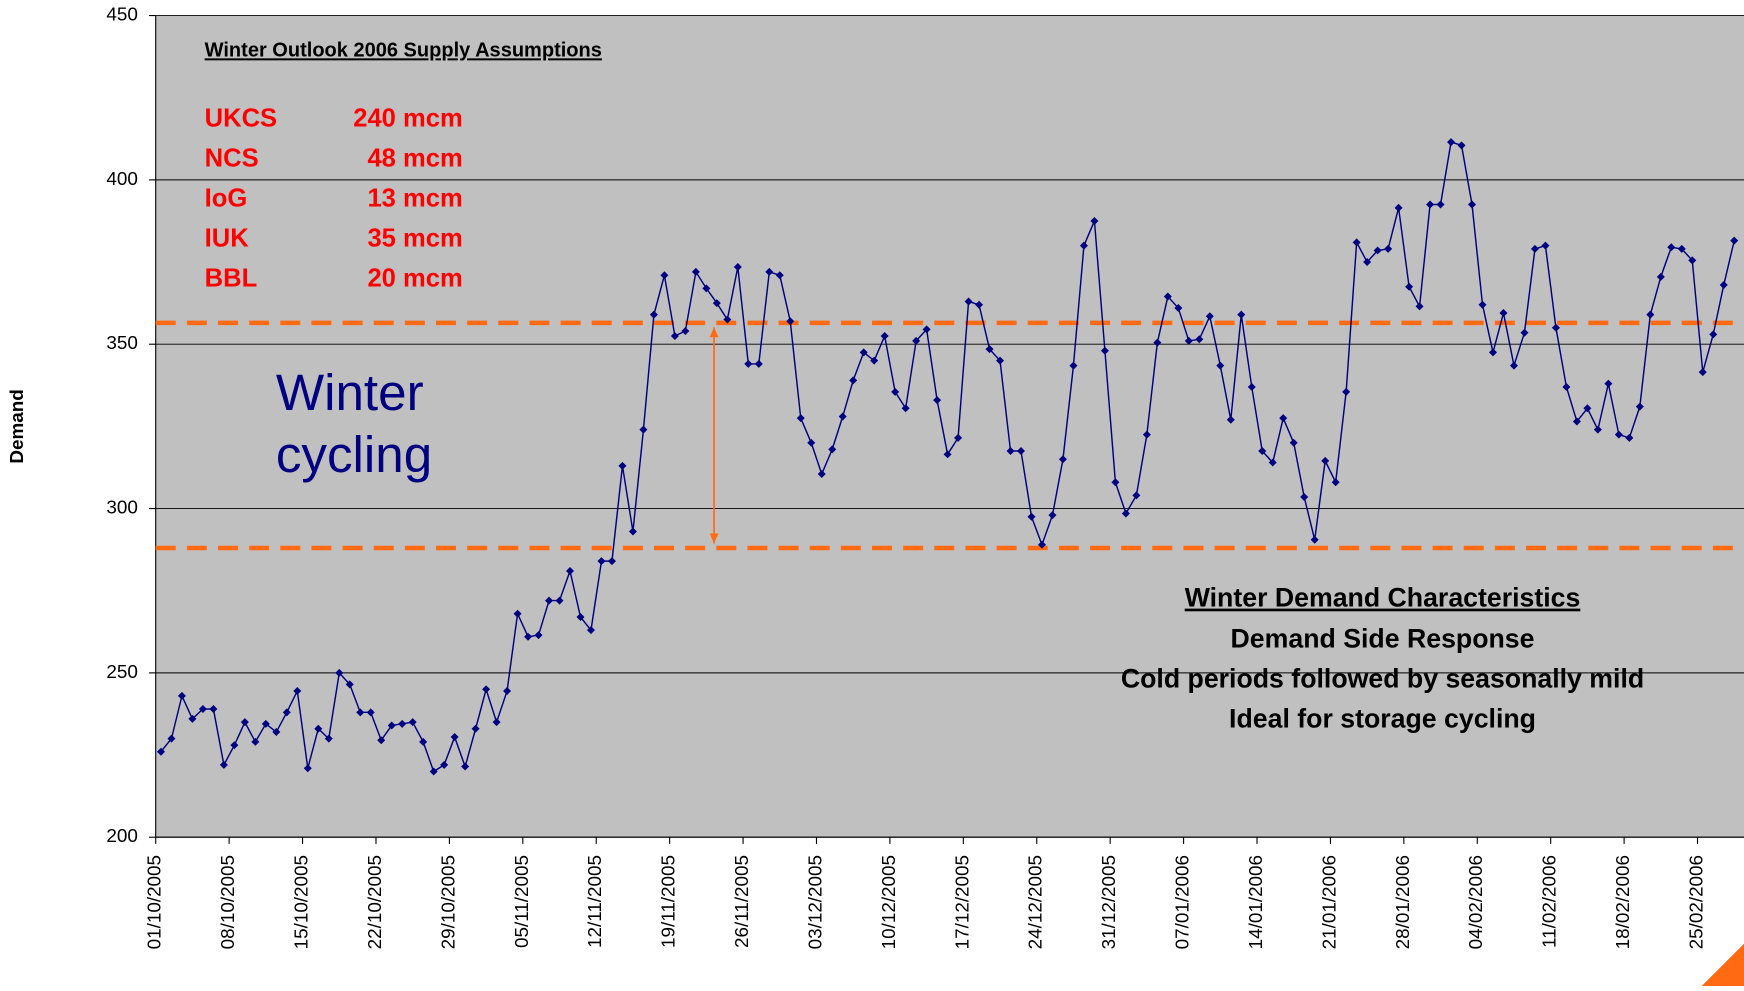  What do you see at coordinates (1722, 964) in the screenshot?
I see `corner-decoration` at bounding box center [1722, 964].